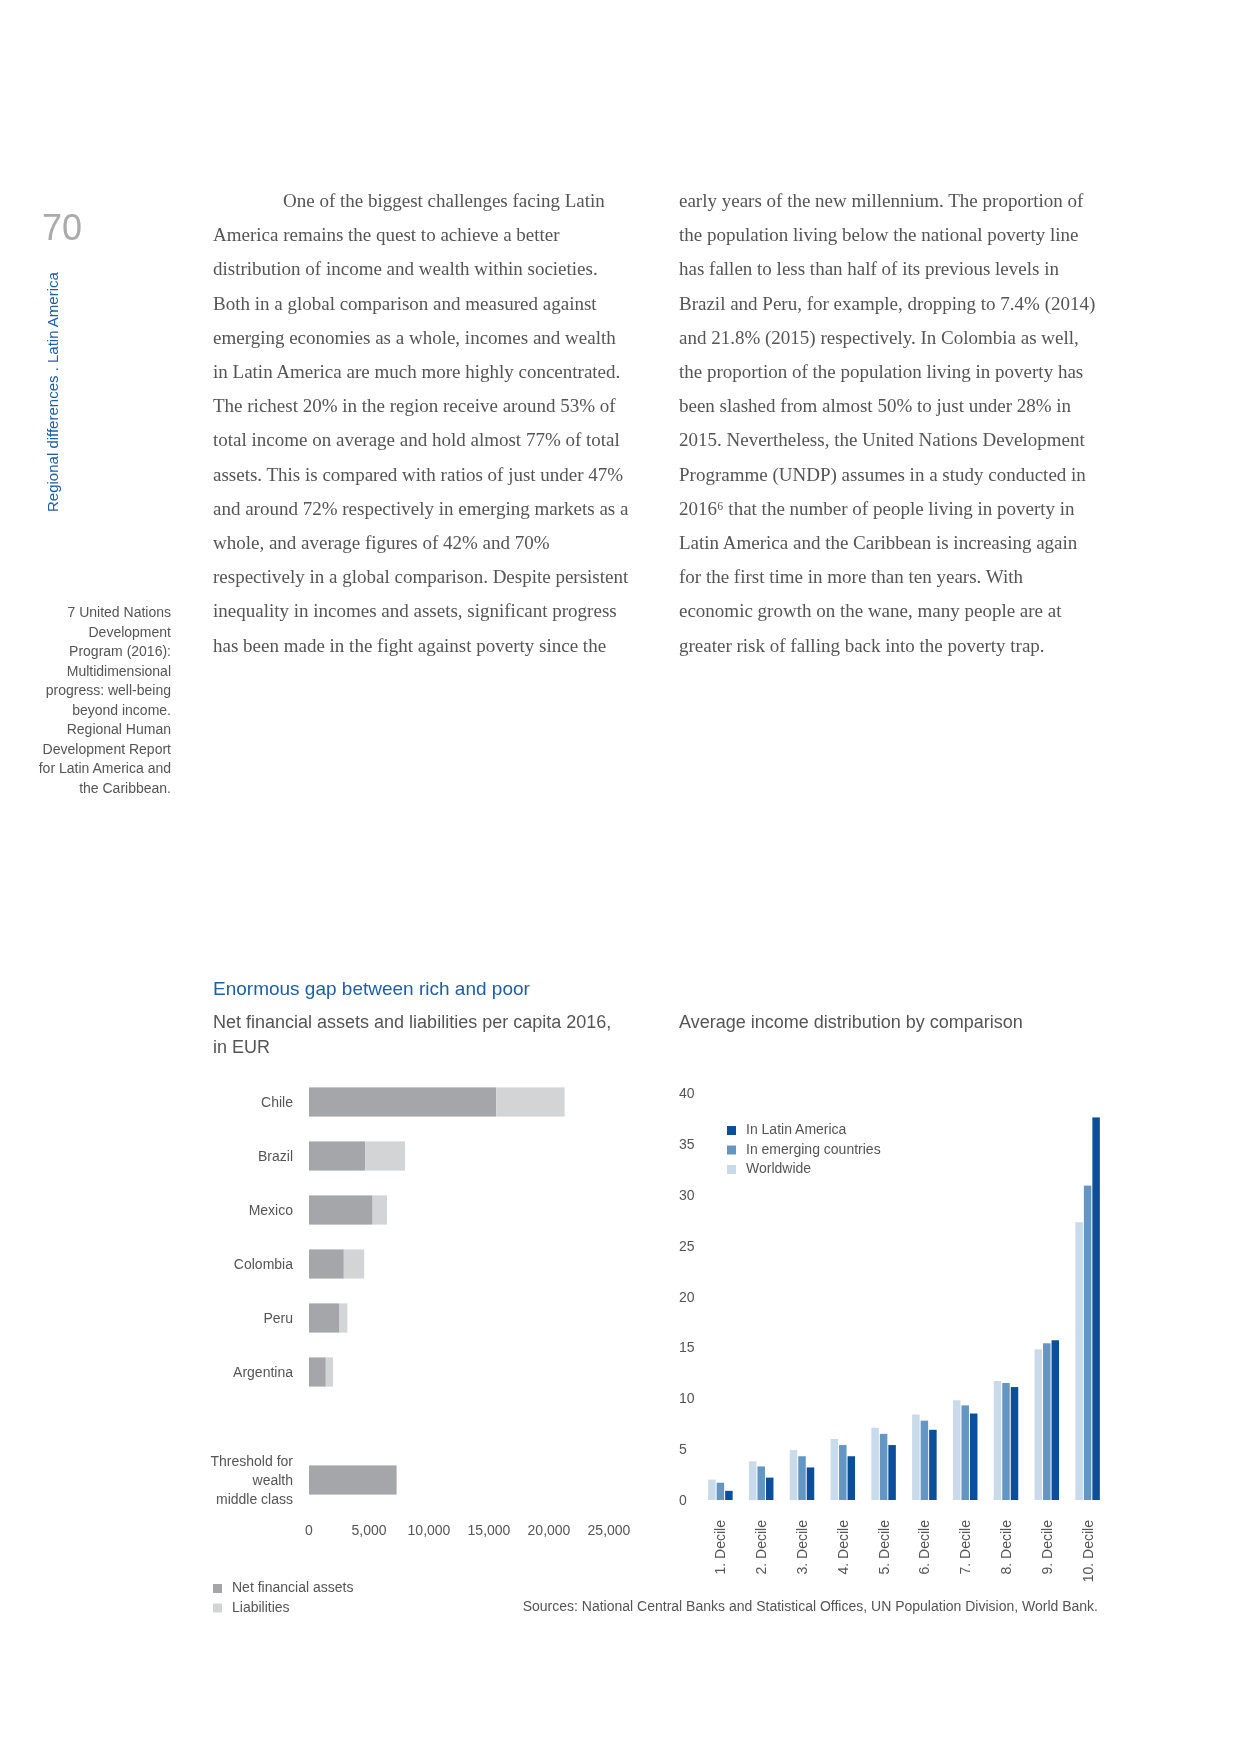 The width and height of the screenshot is (1240, 1754). Describe the element at coordinates (1087, 1551) in the screenshot. I see `x-tick-label: 10. Decile` at that location.